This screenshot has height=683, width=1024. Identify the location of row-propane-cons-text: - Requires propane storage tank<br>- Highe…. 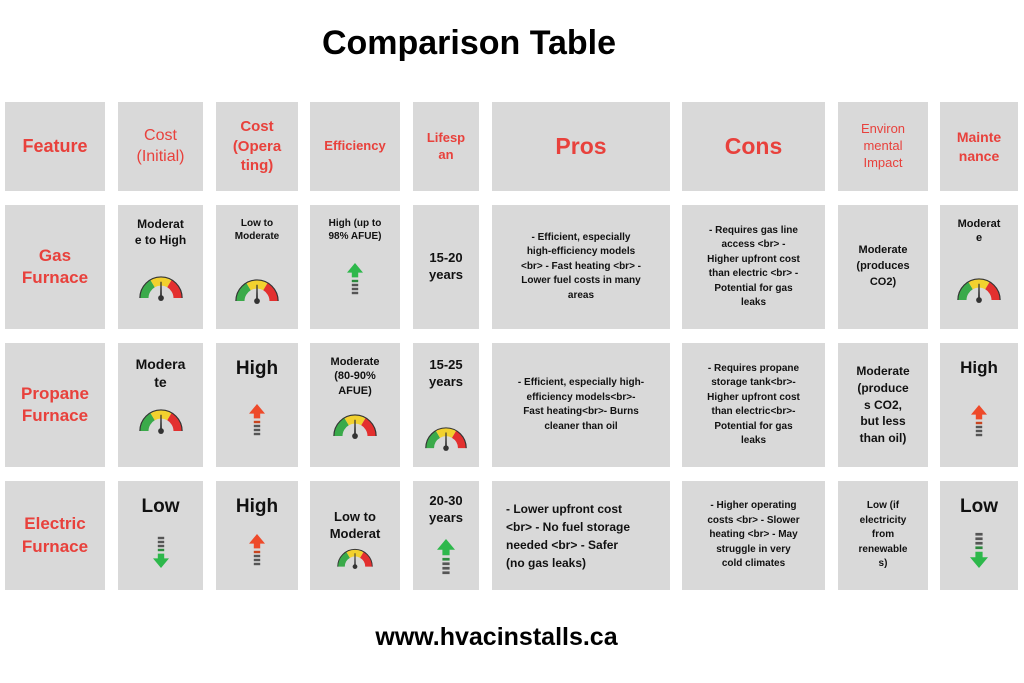
(753, 404).